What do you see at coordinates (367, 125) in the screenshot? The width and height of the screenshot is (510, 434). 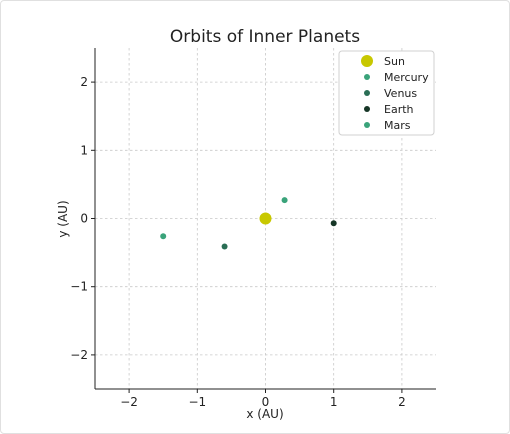 I see `legend-marker-mars` at bounding box center [367, 125].